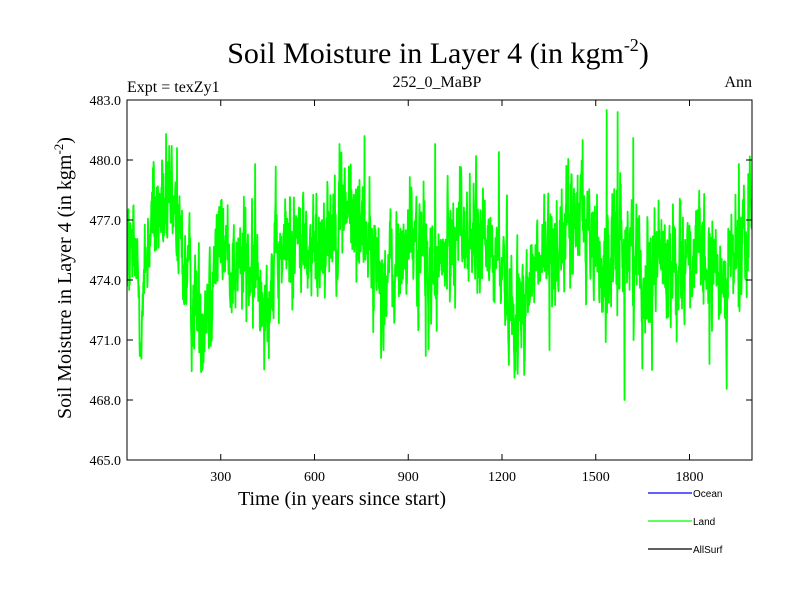  Describe the element at coordinates (437, 82) in the screenshot. I see `subtitle-period: 252_0_MaBP` at that location.